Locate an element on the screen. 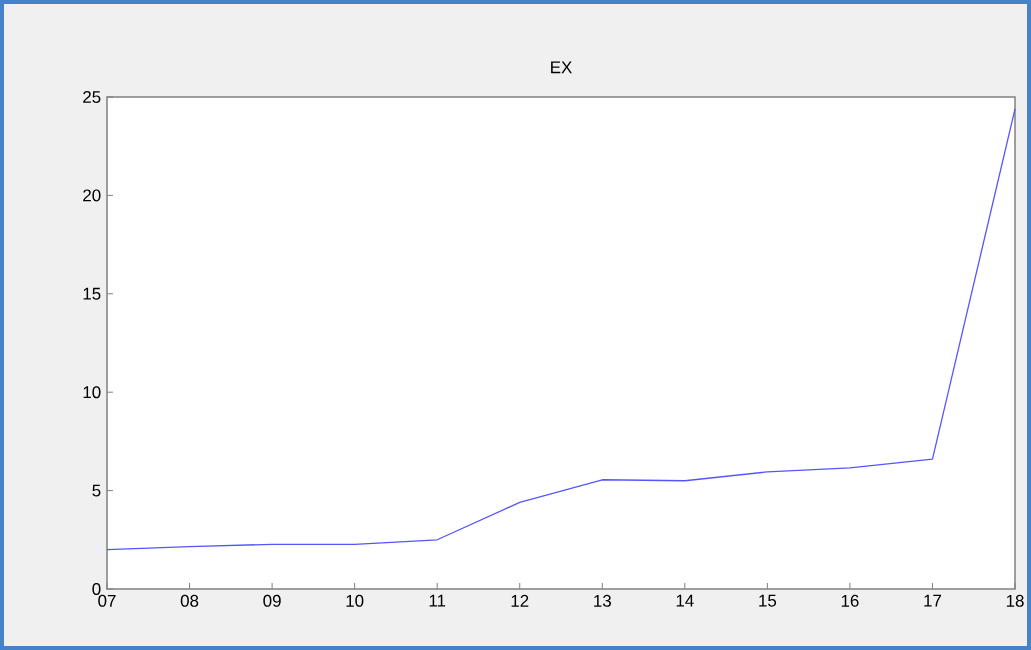 Image resolution: width=1031 pixels, height=650 pixels. x-tick-label: 18 is located at coordinates (1015, 600).